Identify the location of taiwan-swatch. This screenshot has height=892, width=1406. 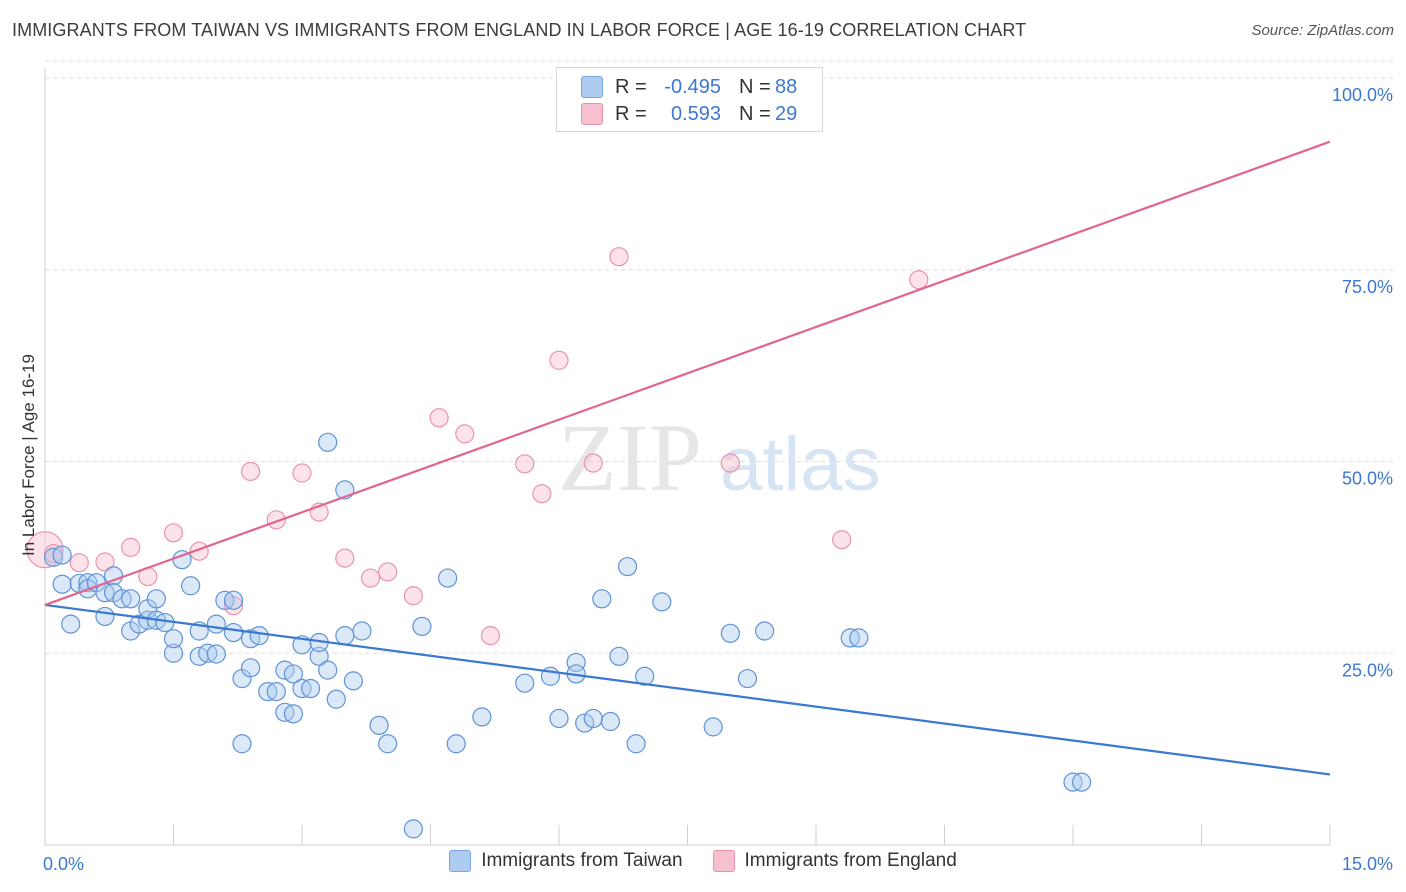
(592, 87).